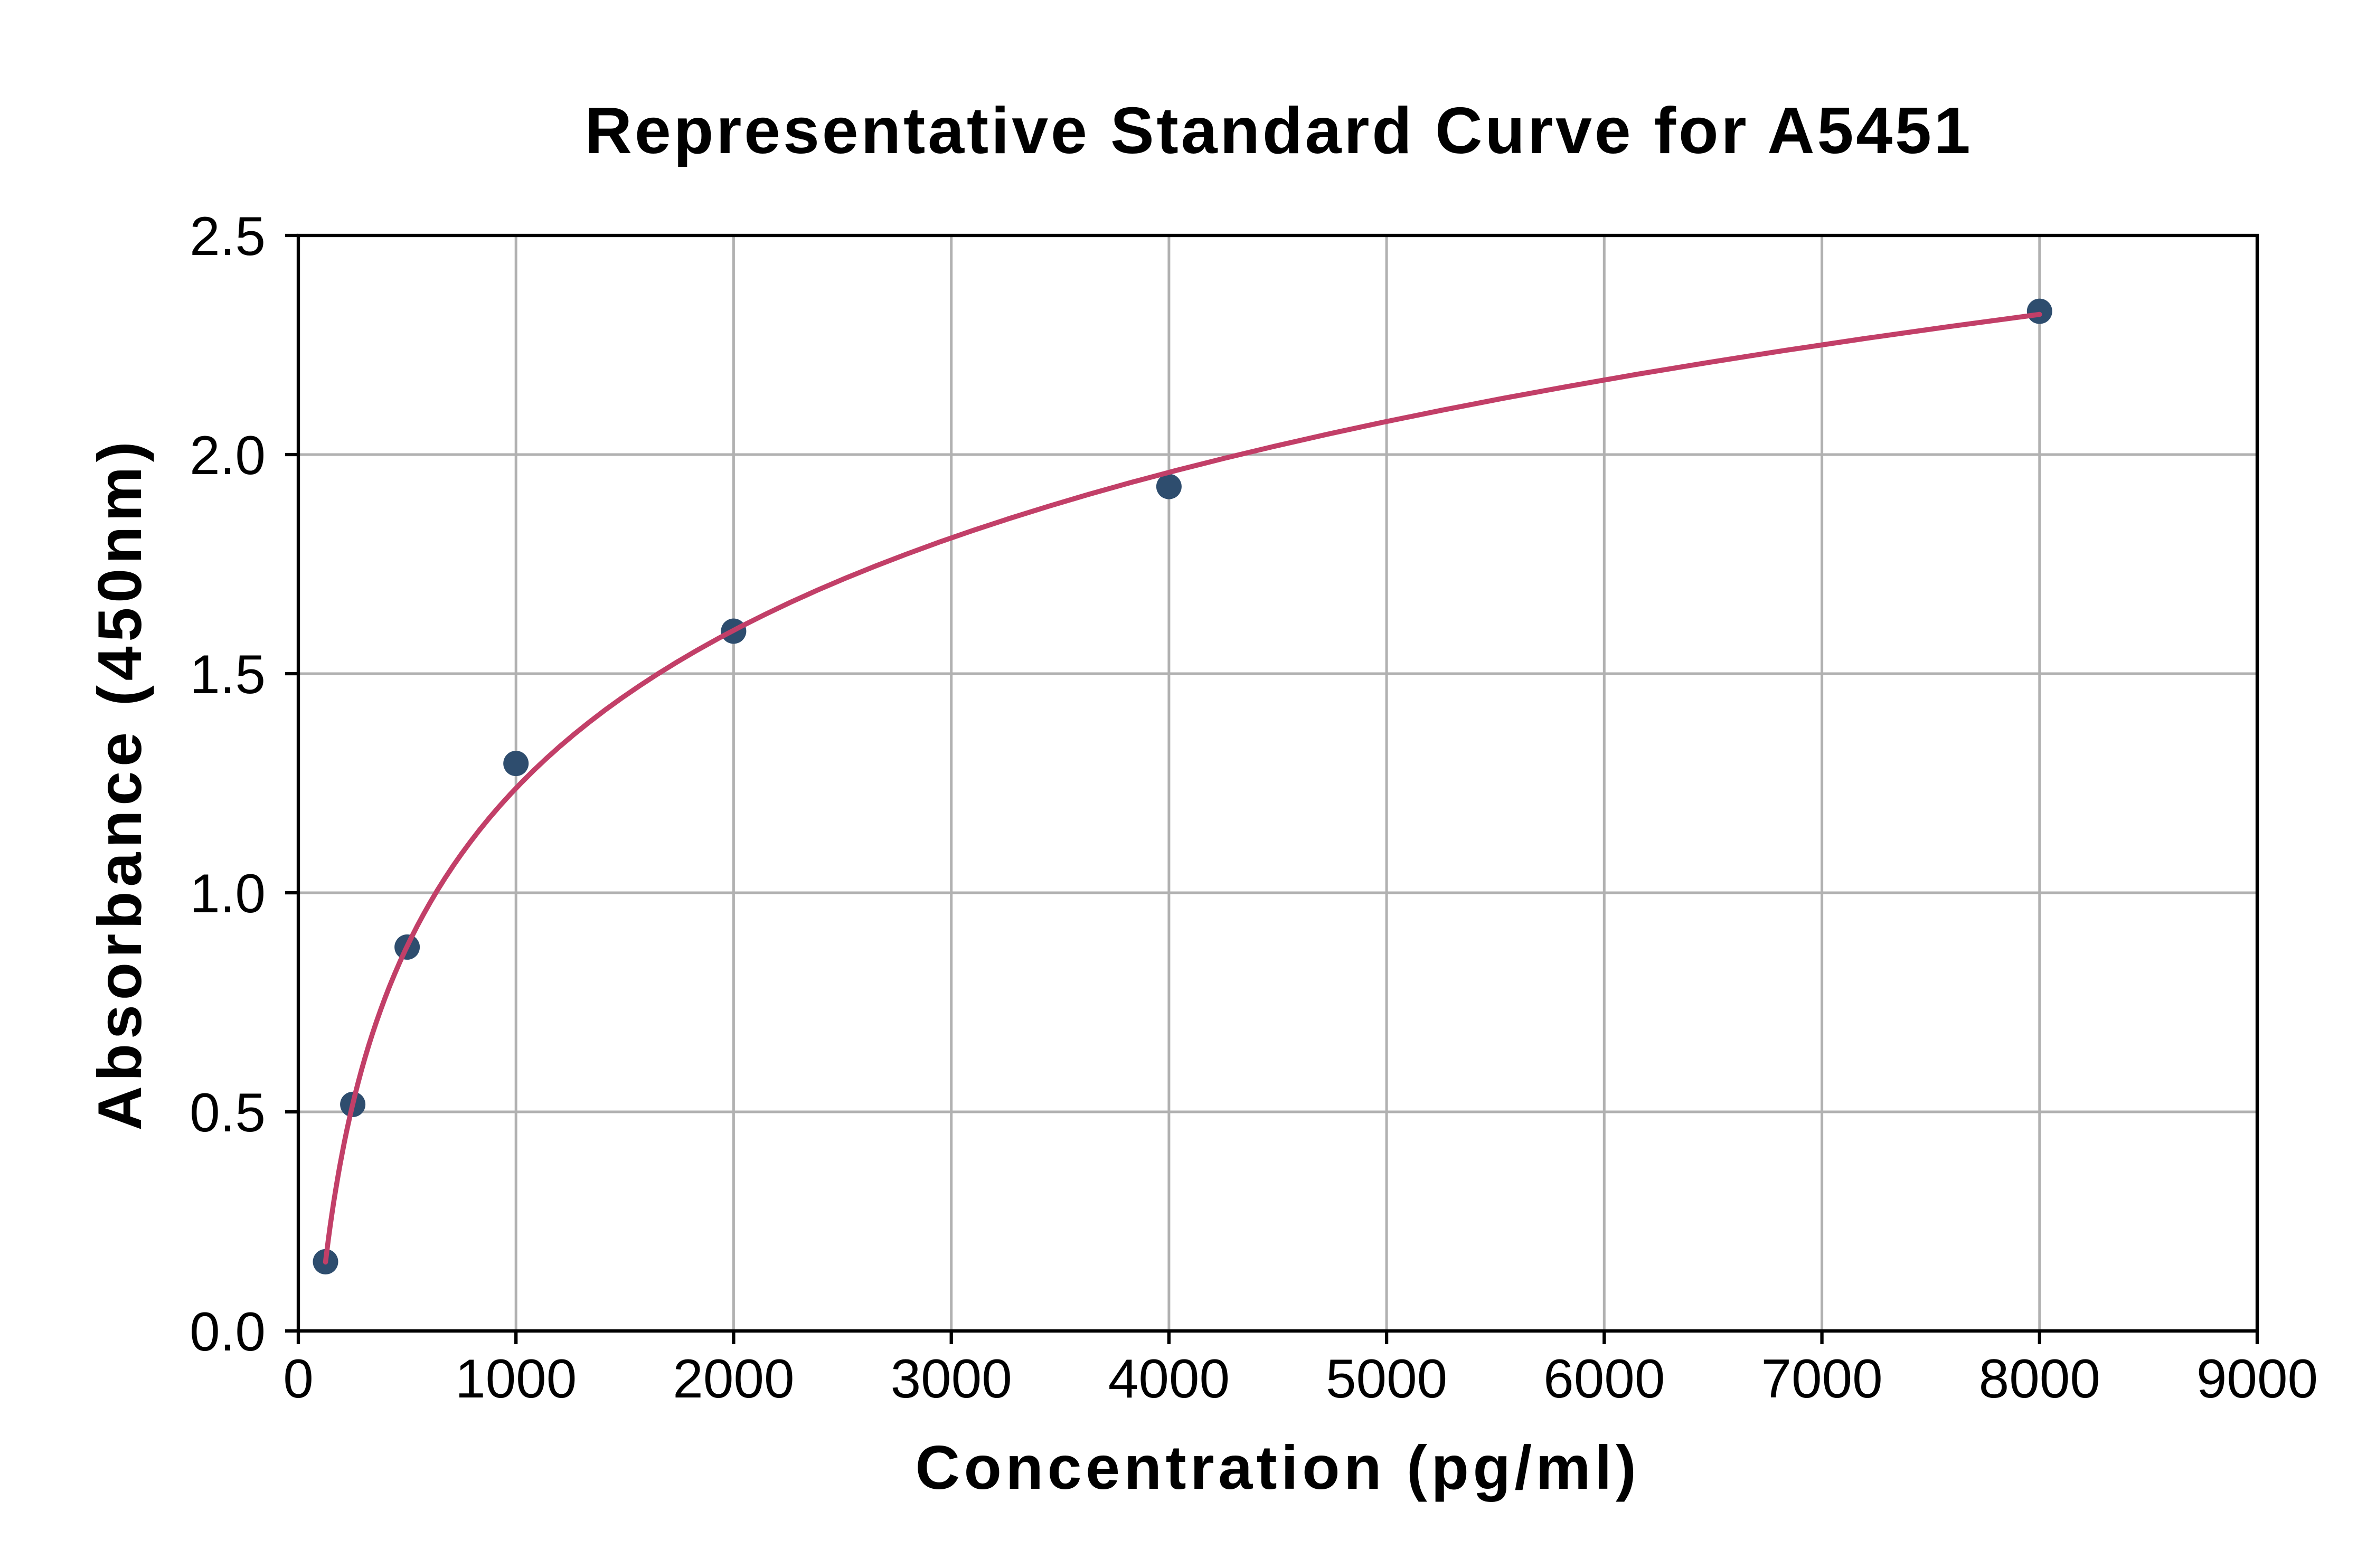  I want to click on svg-text: 2.0, so click(228, 455).